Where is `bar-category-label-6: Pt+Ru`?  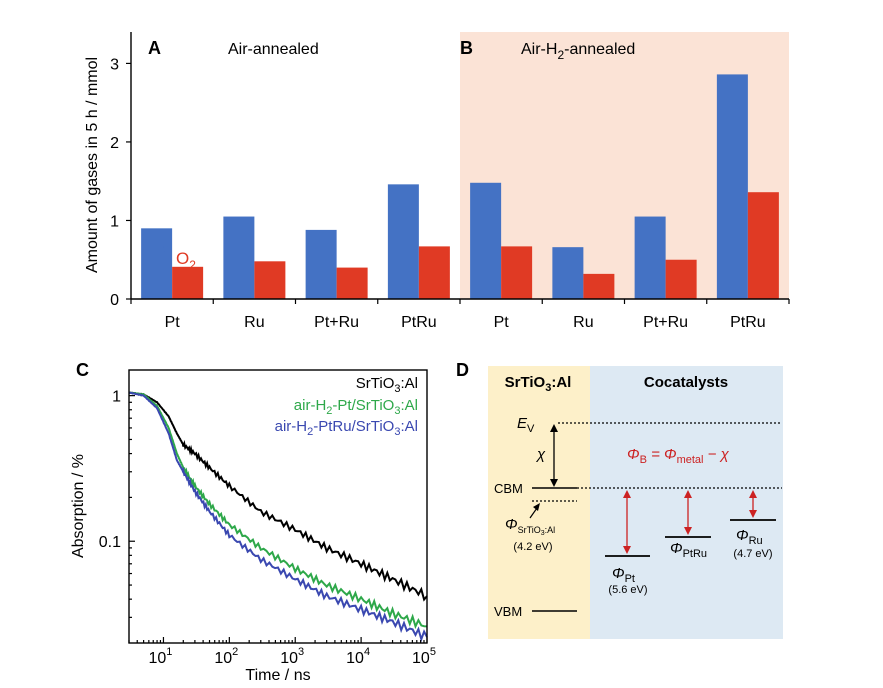 bar-category-label-6: Pt+Ru is located at coordinates (665, 322).